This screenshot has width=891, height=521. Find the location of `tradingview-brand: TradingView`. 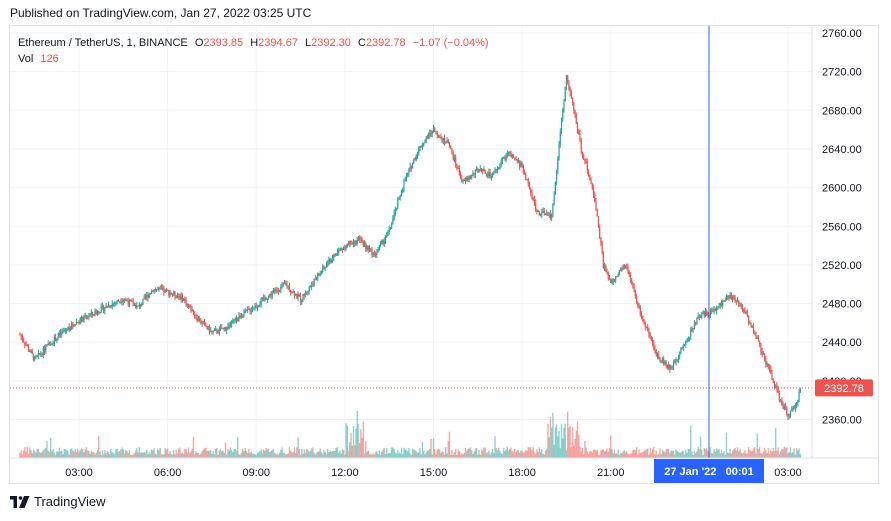

tradingview-brand: TradingView is located at coordinates (58, 501).